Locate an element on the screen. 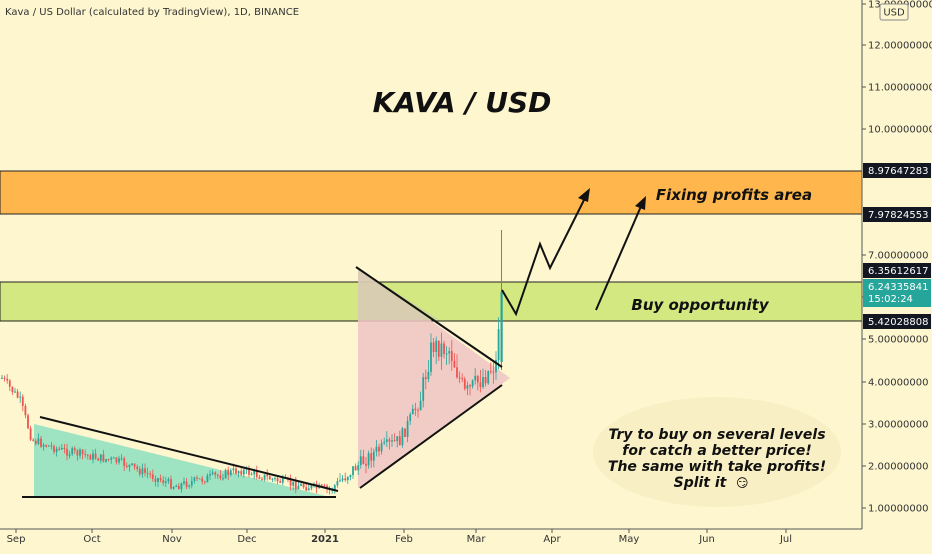 The height and width of the screenshot is (554, 932). price-tick-label: 5.00000000 is located at coordinates (898, 340).